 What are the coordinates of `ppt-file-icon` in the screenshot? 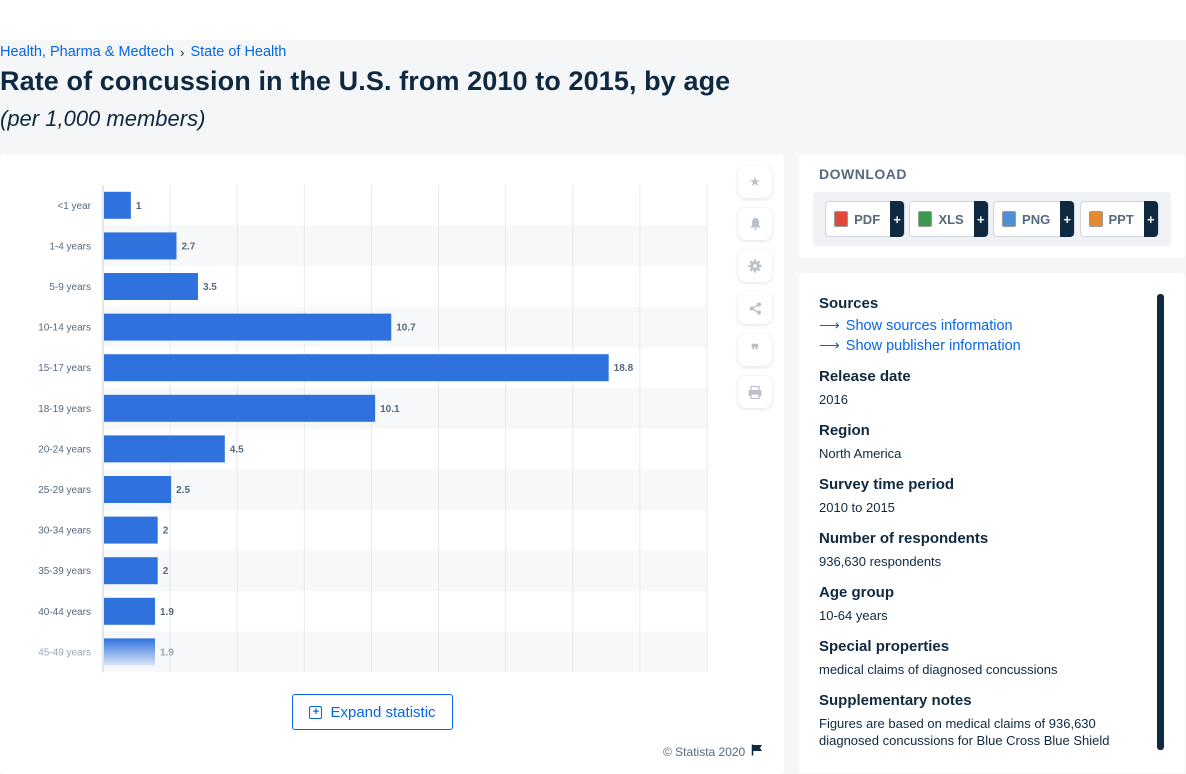 It's located at (1095, 219).